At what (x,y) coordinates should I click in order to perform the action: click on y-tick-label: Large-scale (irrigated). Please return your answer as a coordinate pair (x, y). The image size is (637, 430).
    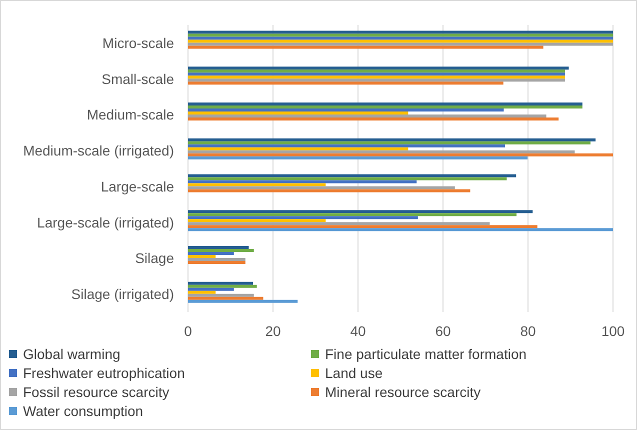
    Looking at the image, I should click on (105, 222).